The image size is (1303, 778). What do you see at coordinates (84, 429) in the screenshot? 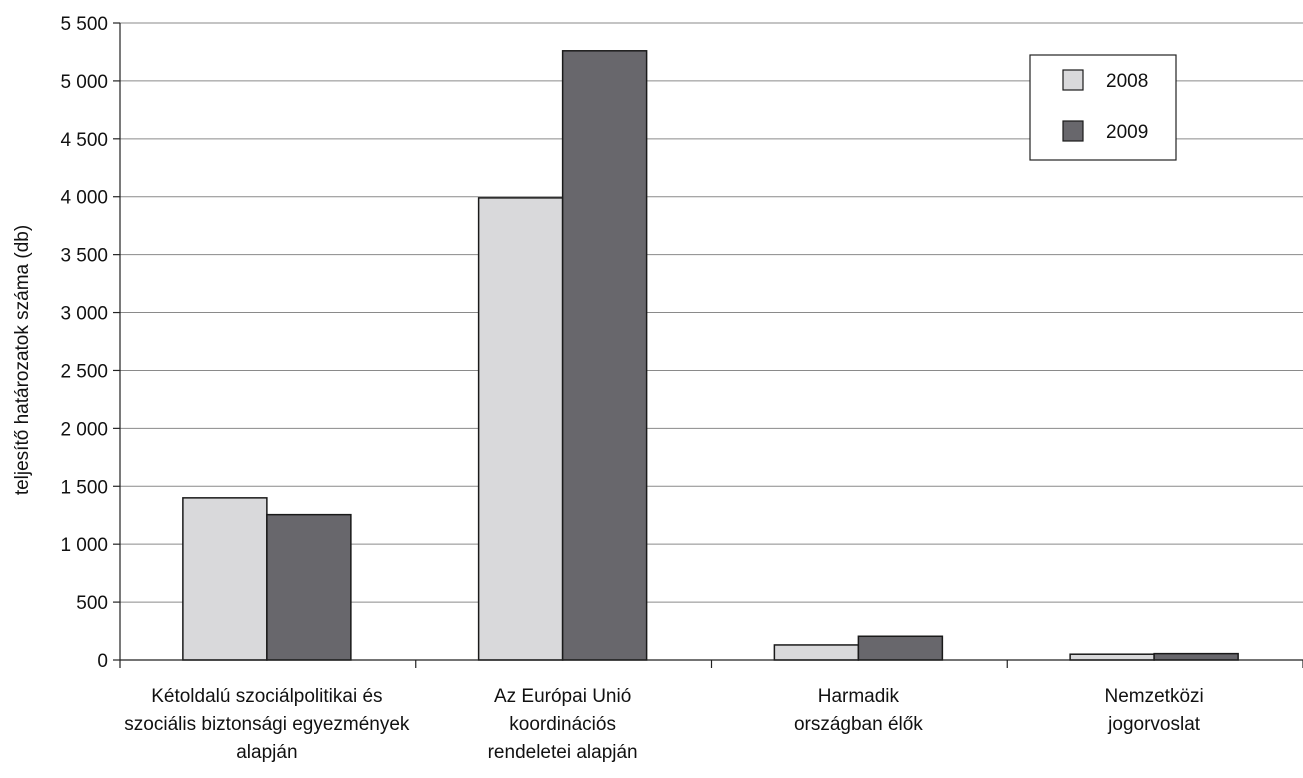
I see `y-tick-label: 2 000` at bounding box center [84, 429].